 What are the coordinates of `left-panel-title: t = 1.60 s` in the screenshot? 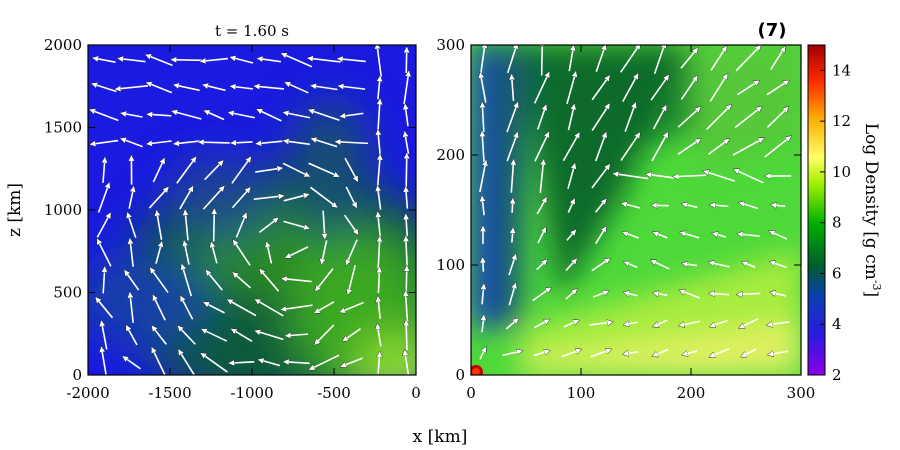 It's located at (252, 31).